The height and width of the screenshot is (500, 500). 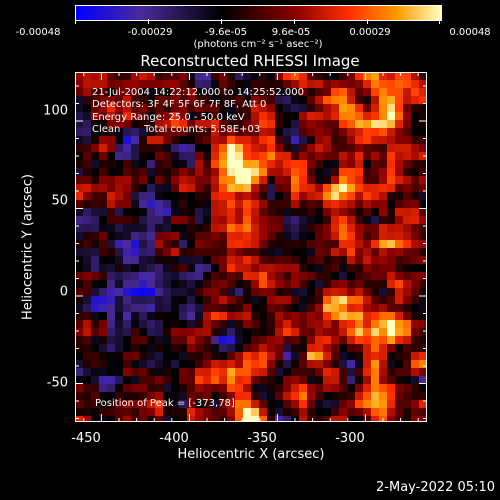 What do you see at coordinates (55, 111) in the screenshot?
I see `y-tick-label: 100` at bounding box center [55, 111].